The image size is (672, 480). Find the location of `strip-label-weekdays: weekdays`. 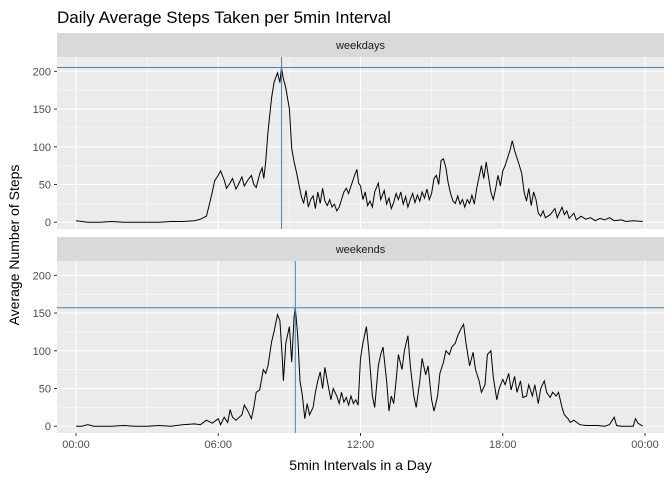

strip-label-weekdays: weekdays is located at coordinates (360, 46).